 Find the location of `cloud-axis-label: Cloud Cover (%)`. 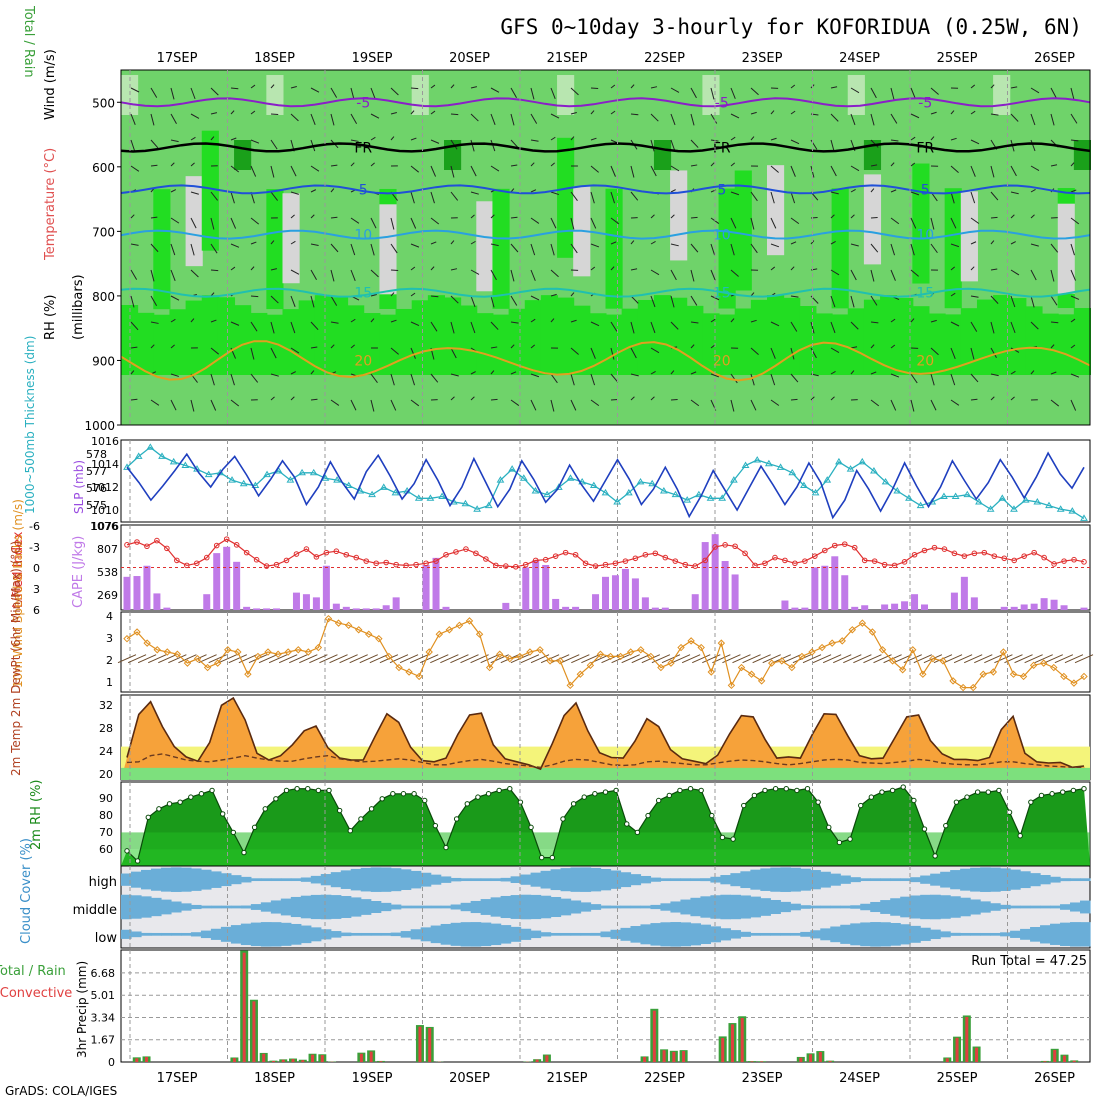

cloud-axis-label: Cloud Cover (%) is located at coordinates (26, 891).